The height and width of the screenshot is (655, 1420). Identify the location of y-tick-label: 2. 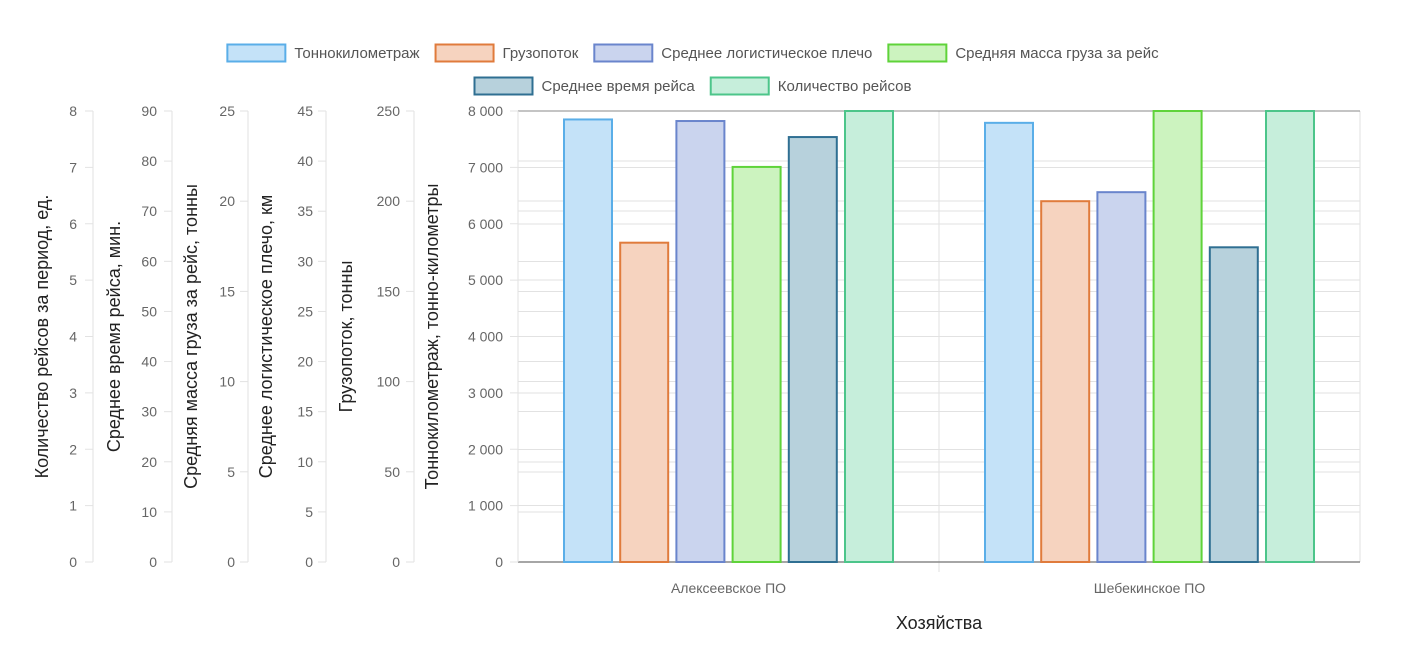
(73, 449).